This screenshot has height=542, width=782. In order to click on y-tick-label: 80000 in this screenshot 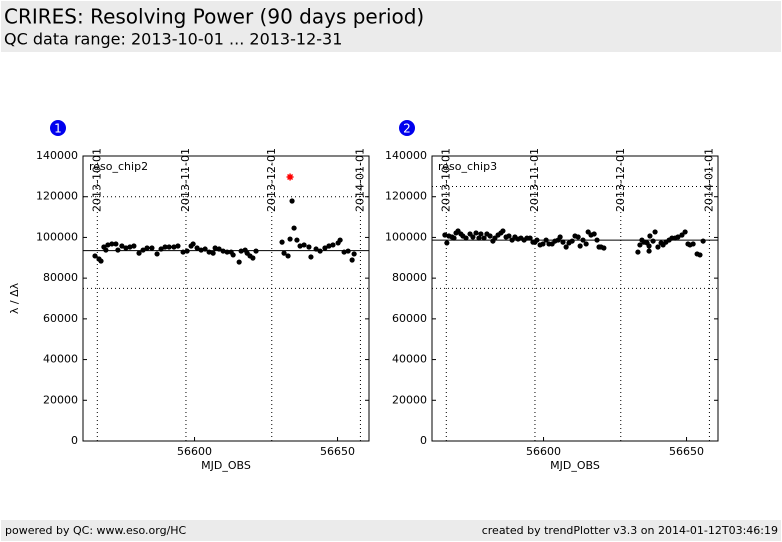, I will do `click(409, 277)`.